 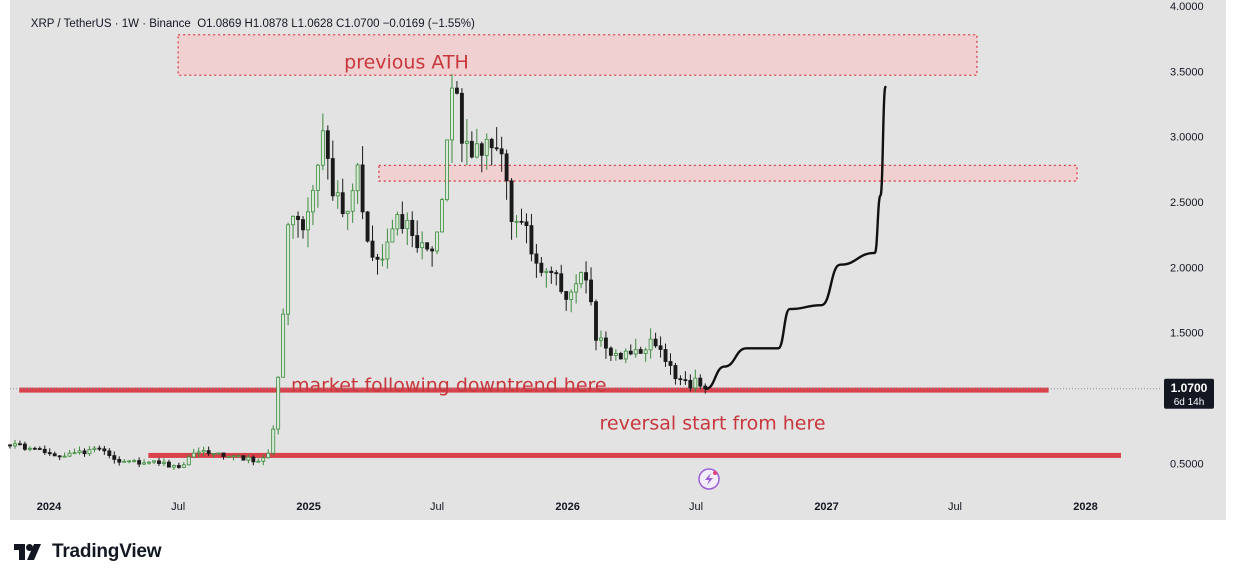 I want to click on annotation-text-3: reversal start from here, so click(x=713, y=423).